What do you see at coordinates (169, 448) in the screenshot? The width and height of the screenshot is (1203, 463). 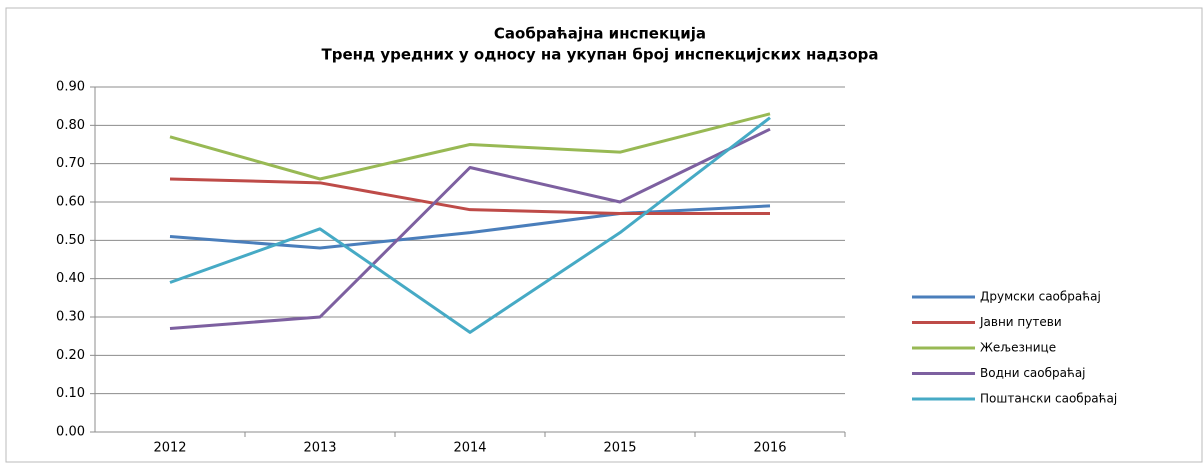 I see `x-tick-label: 2012` at bounding box center [169, 448].